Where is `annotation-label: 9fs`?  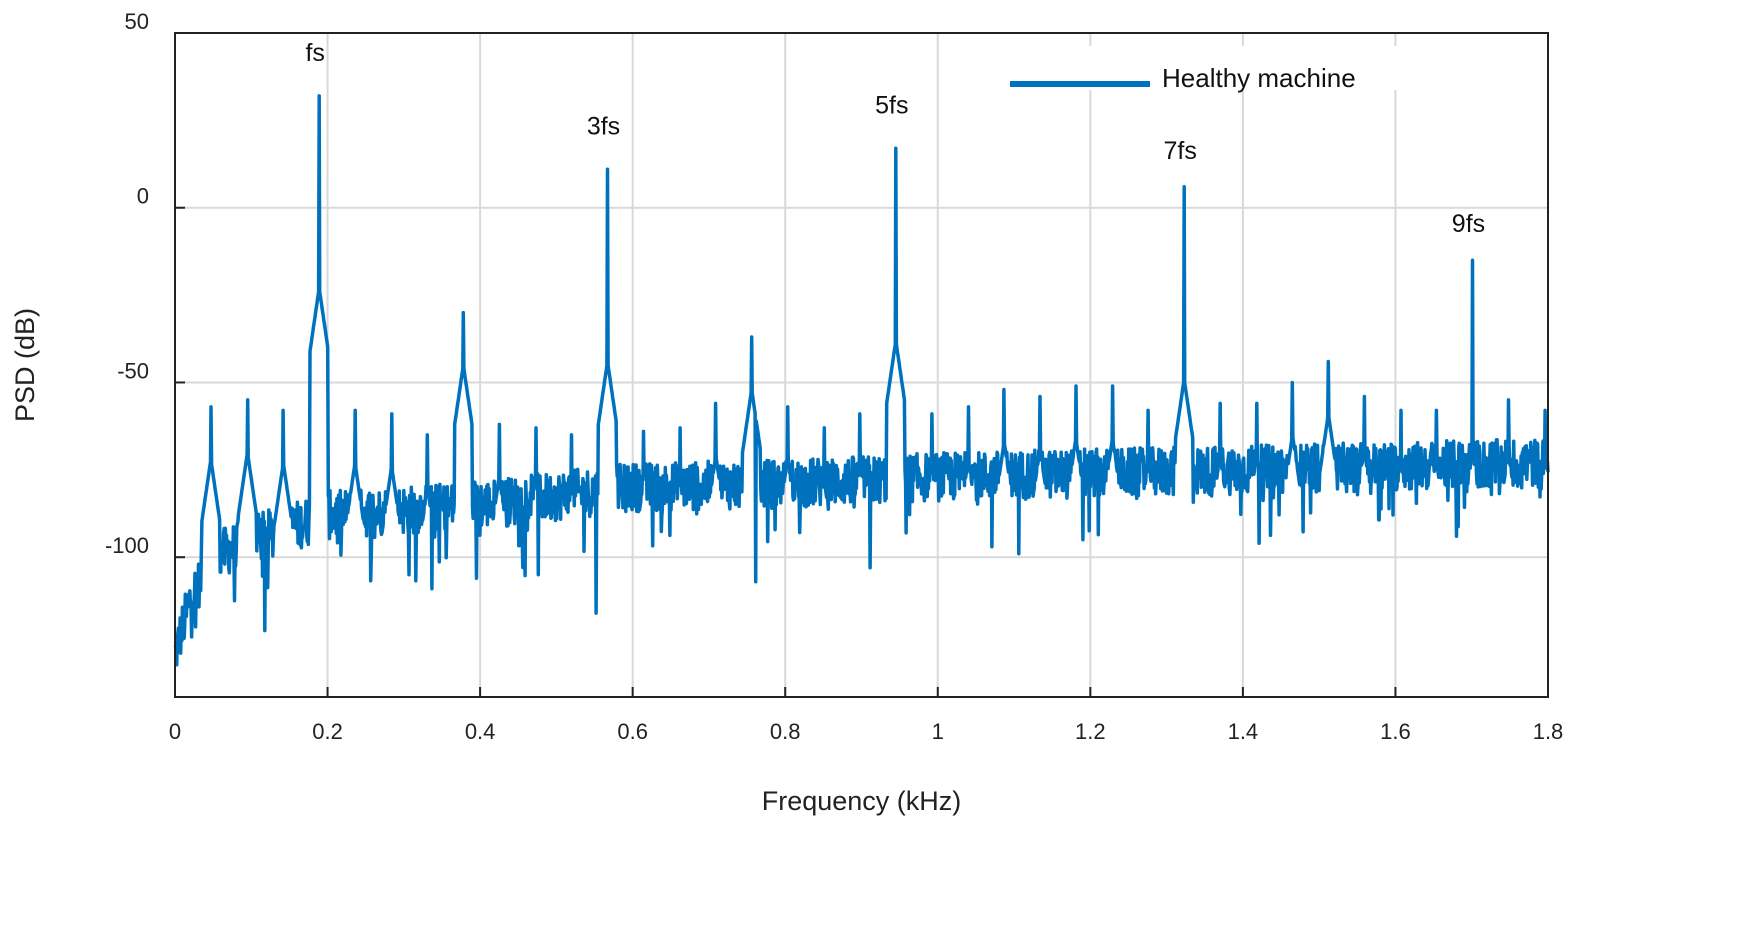 annotation-label: 9fs is located at coordinates (1468, 224).